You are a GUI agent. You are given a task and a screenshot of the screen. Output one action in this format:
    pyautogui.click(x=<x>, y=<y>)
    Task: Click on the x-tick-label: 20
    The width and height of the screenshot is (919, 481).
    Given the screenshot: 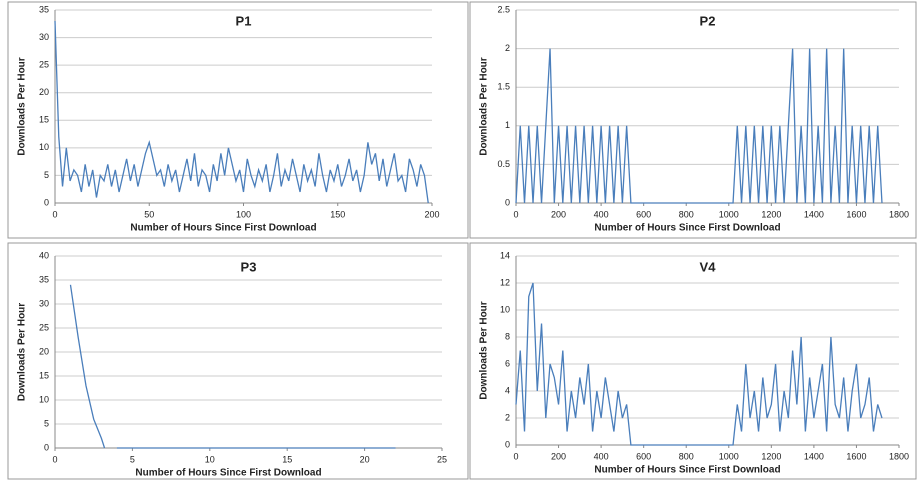 What is the action you would take?
    pyautogui.click(x=365, y=459)
    